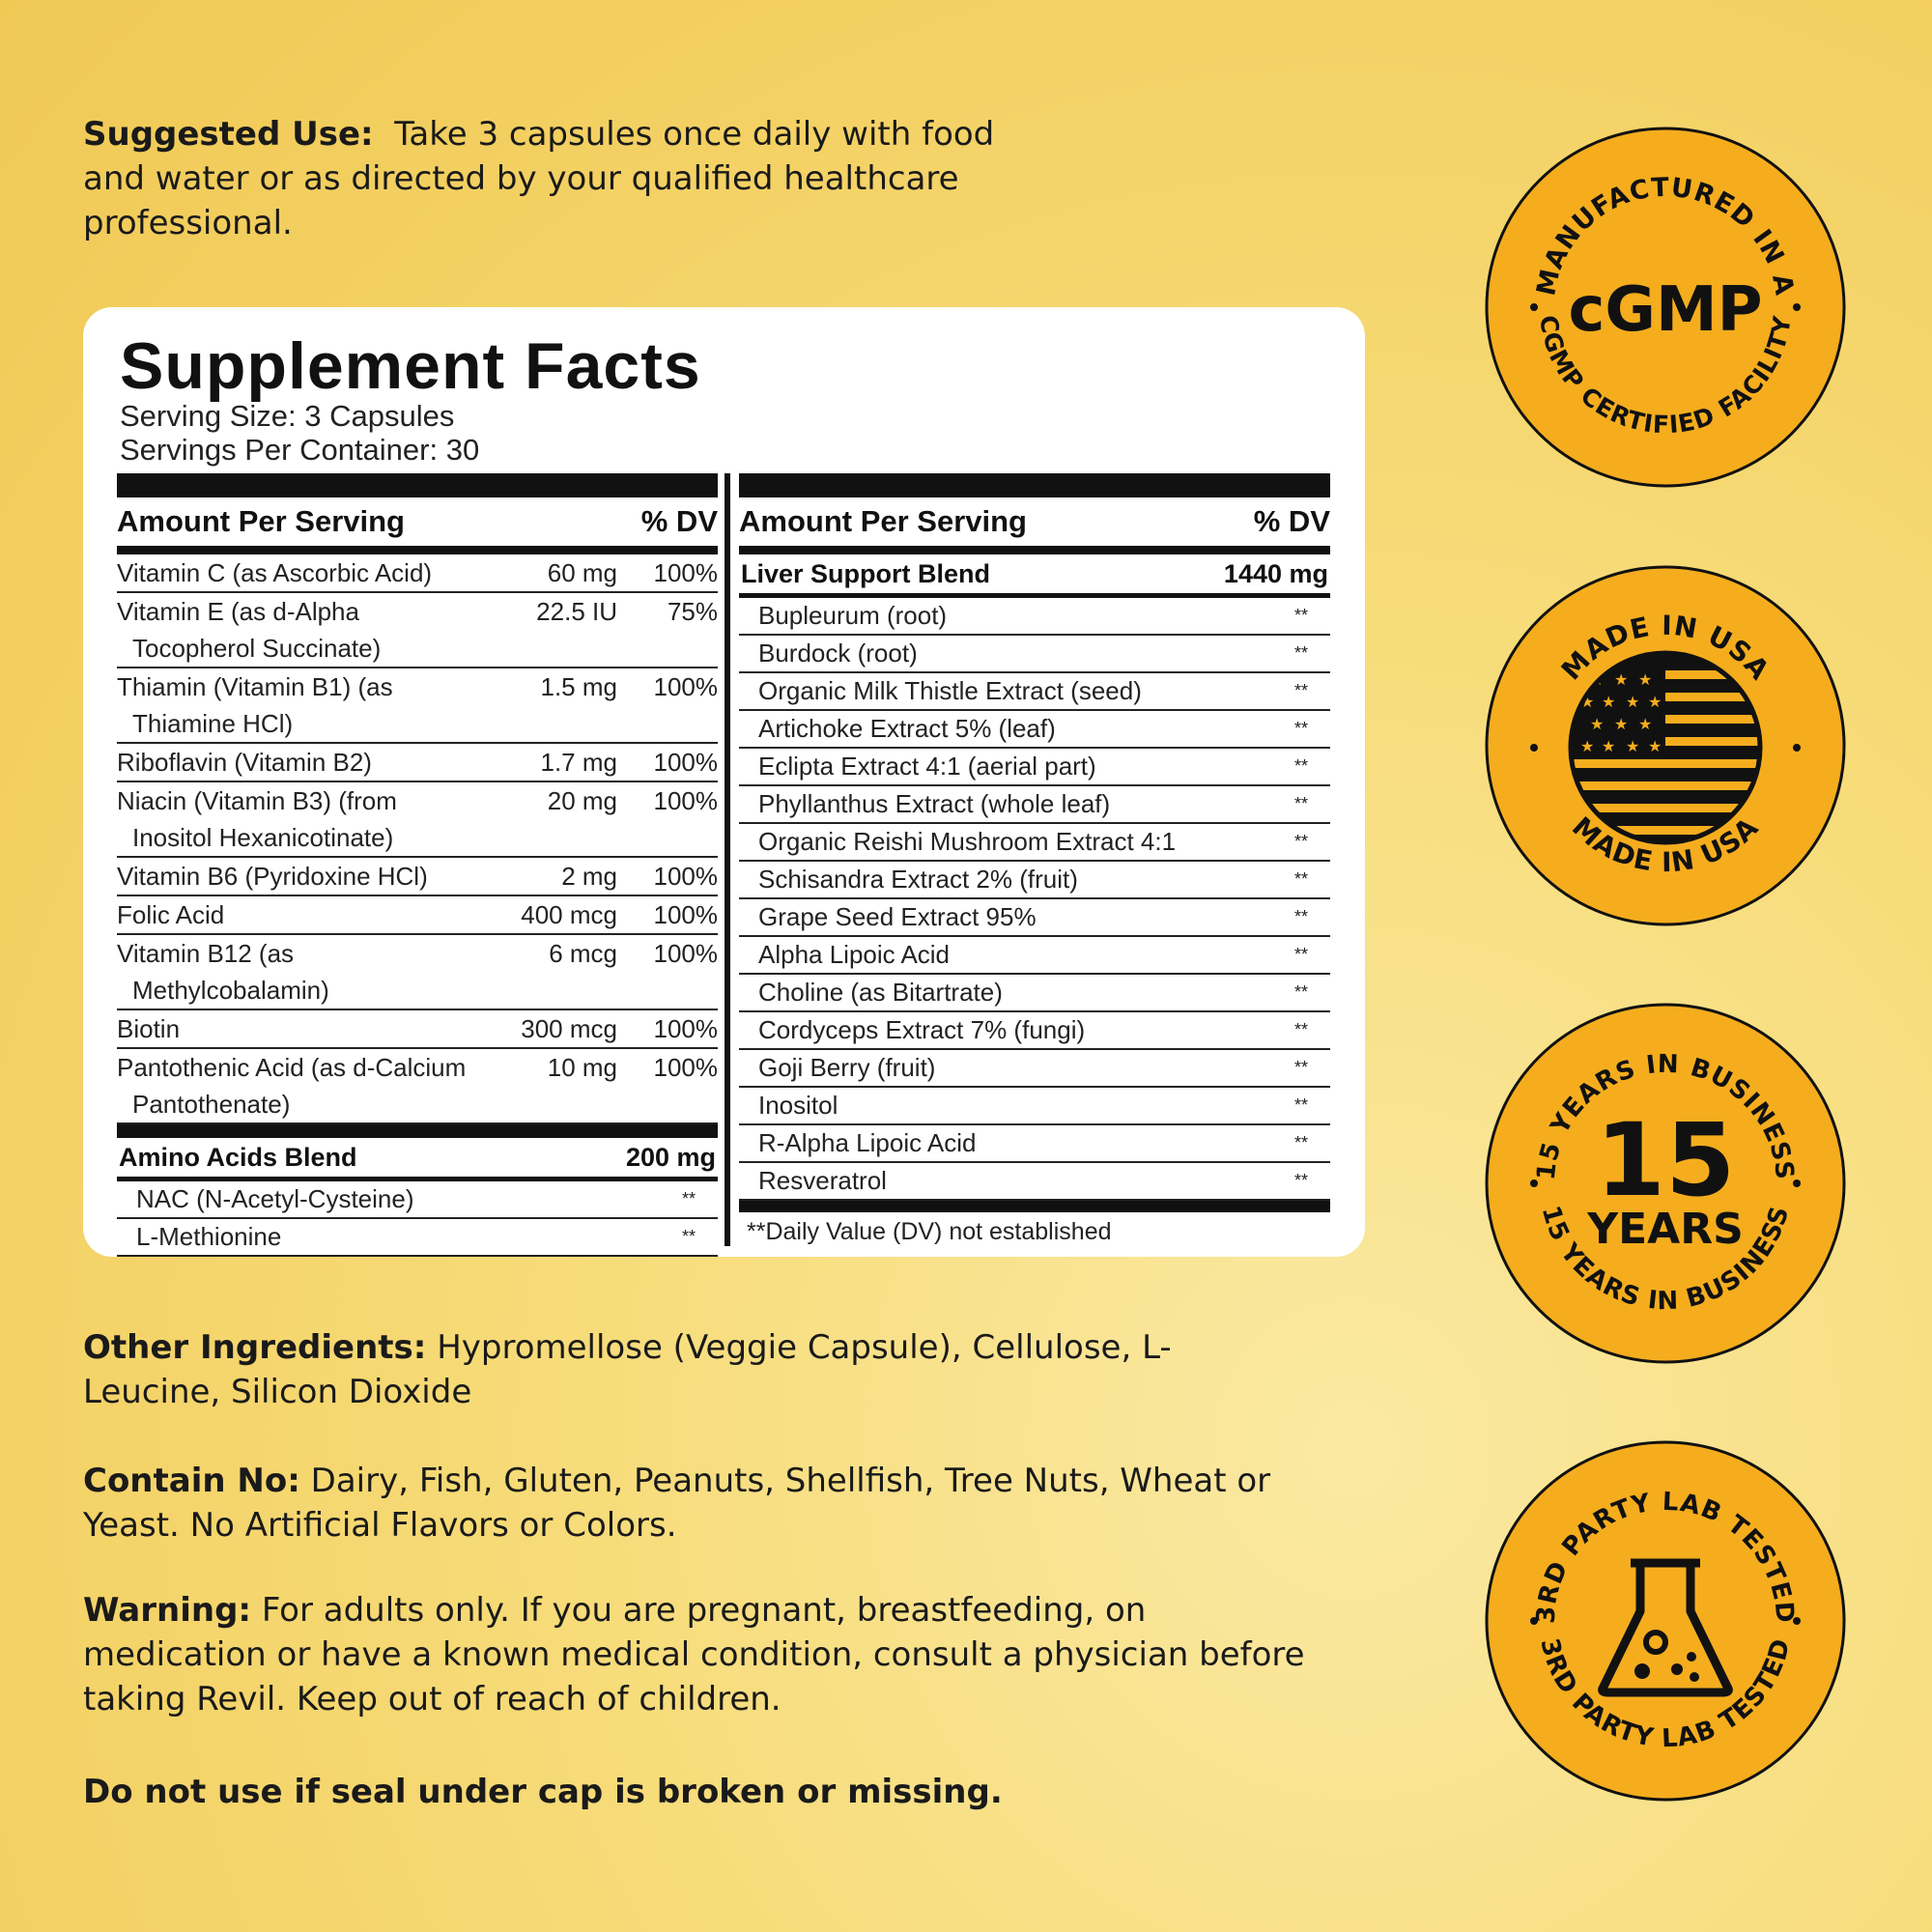  Describe the element at coordinates (309, 914) in the screenshot. I see `vitamin-name: Folic Acid` at that location.